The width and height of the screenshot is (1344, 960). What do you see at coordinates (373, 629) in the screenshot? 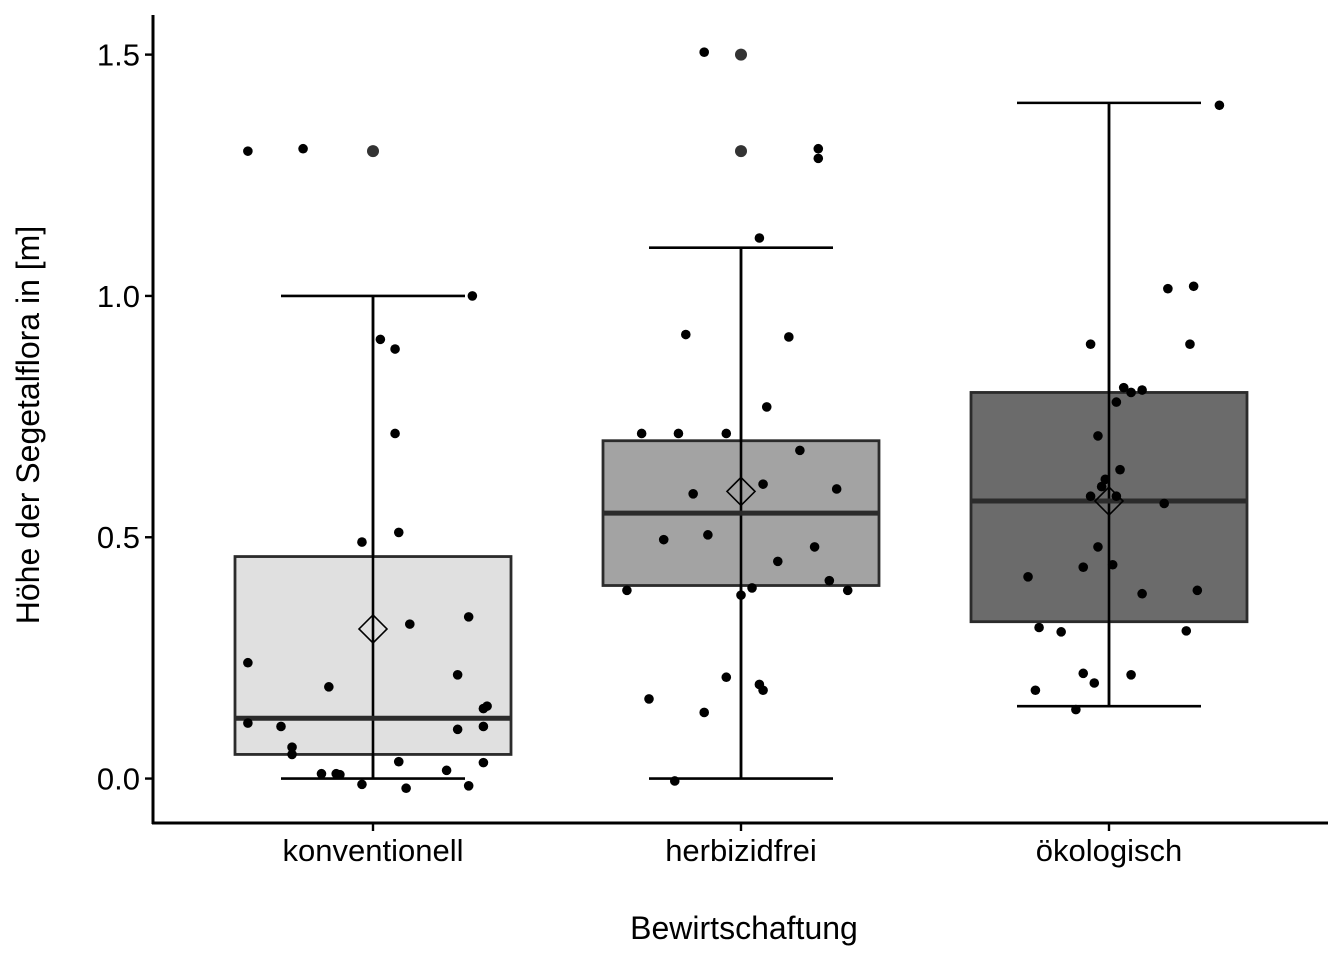
I see `mean-marker-konventionell` at bounding box center [373, 629].